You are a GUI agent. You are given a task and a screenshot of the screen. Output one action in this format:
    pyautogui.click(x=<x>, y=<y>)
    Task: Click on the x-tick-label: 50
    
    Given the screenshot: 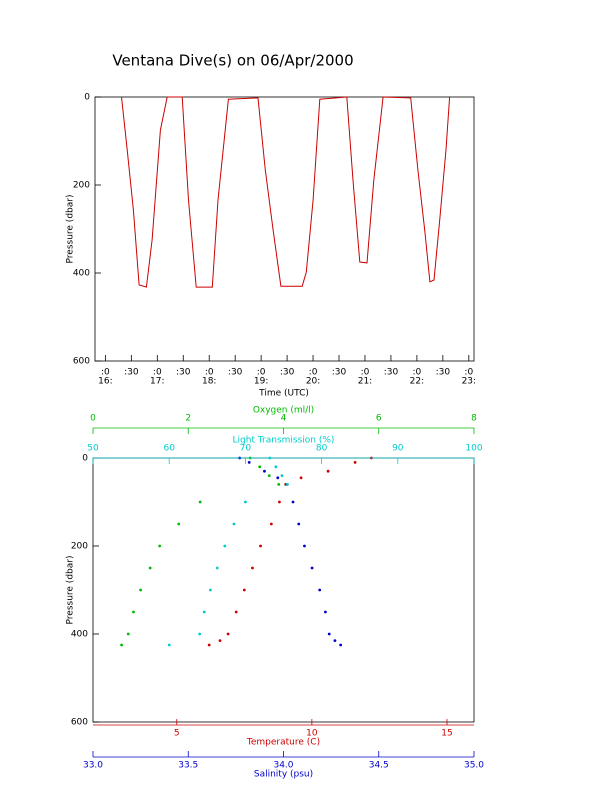 What is the action you would take?
    pyautogui.click(x=93, y=449)
    